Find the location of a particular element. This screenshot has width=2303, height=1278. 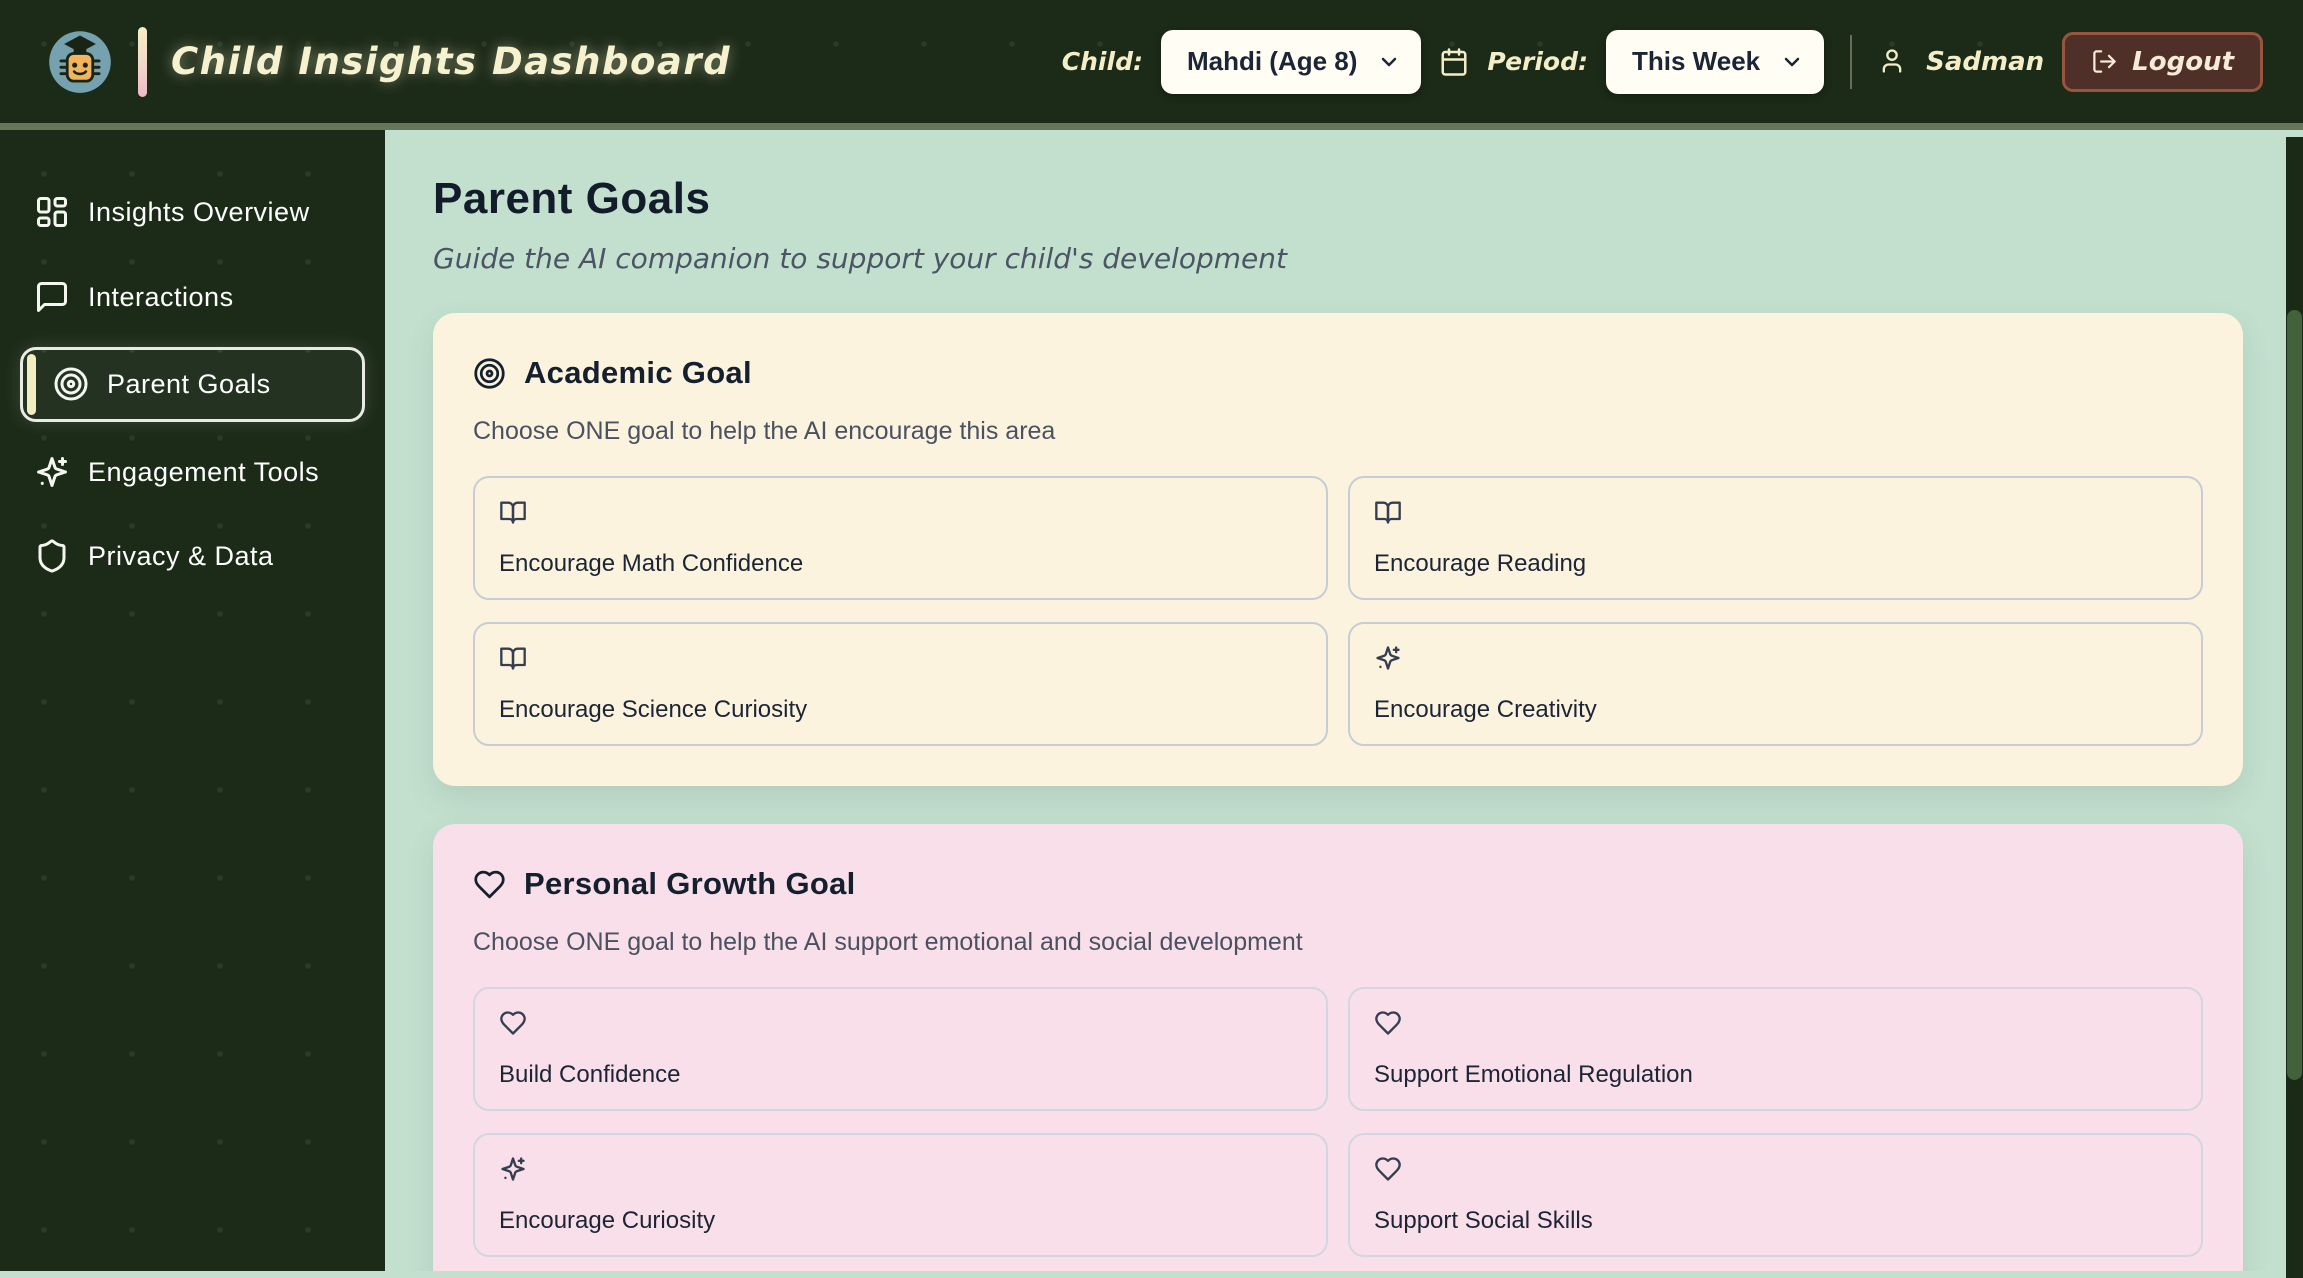

goal-option-label: Encourage Science Curiosity is located at coordinates (653, 709).